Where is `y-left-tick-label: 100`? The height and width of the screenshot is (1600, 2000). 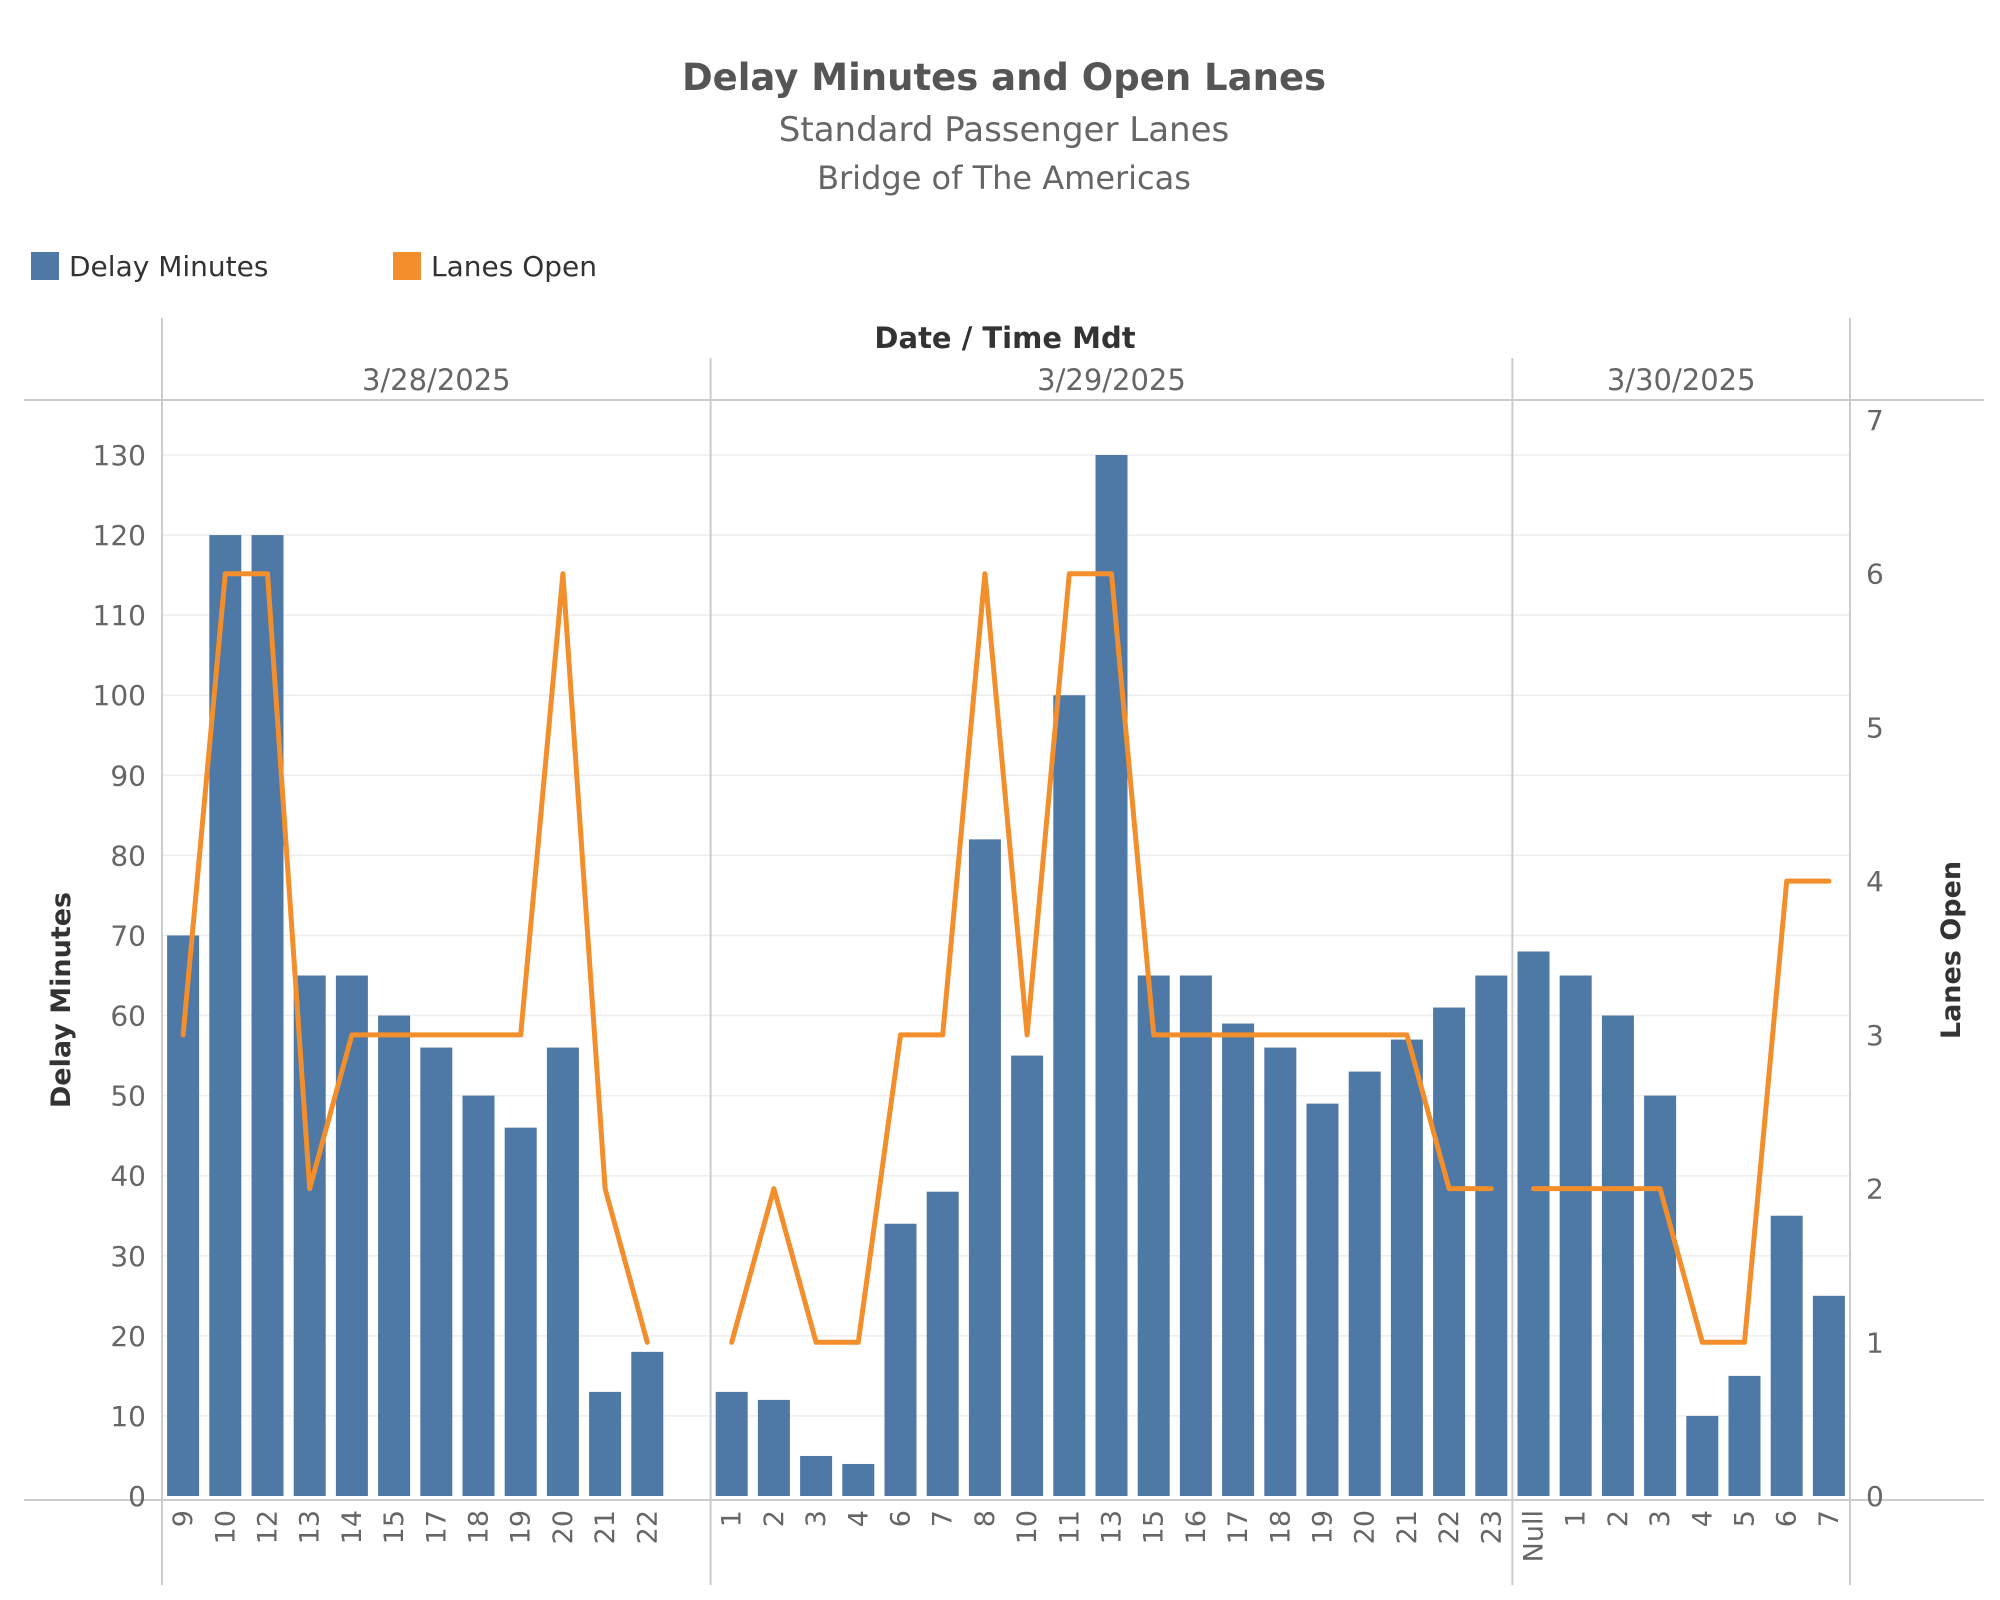
y-left-tick-label: 100 is located at coordinates (119, 695).